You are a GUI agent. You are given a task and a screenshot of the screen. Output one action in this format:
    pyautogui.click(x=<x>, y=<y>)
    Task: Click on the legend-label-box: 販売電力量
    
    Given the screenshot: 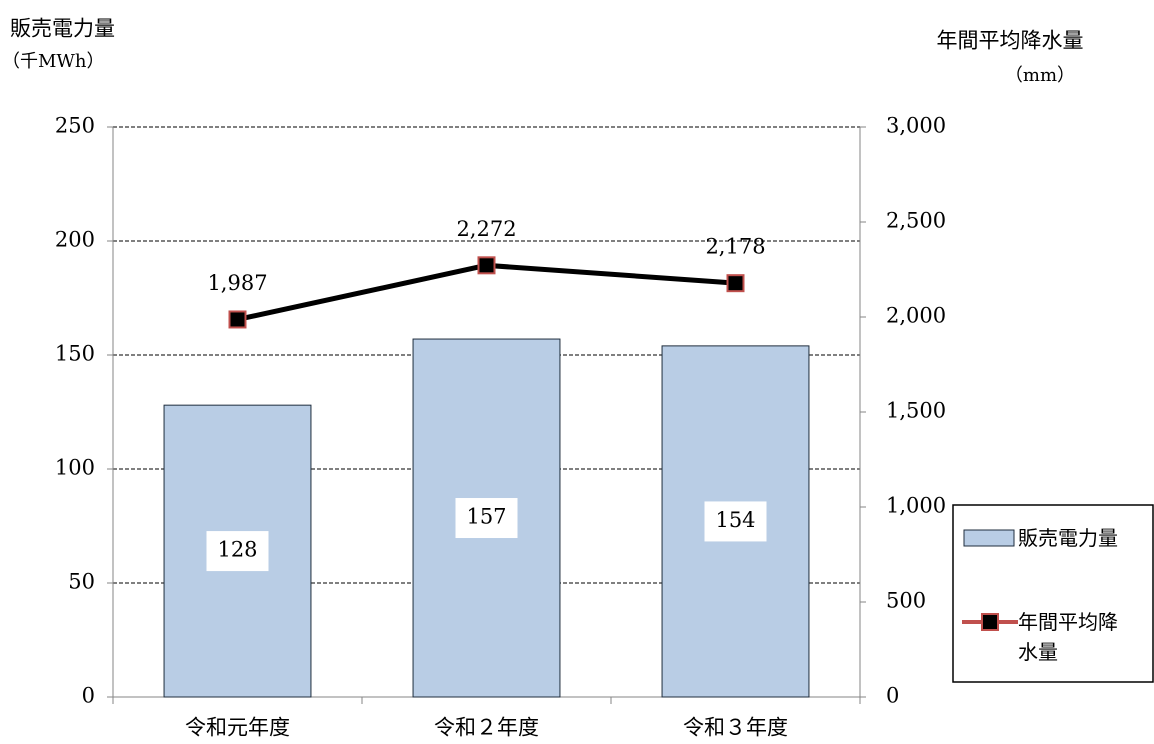 What is the action you would take?
    pyautogui.click(x=1068, y=538)
    